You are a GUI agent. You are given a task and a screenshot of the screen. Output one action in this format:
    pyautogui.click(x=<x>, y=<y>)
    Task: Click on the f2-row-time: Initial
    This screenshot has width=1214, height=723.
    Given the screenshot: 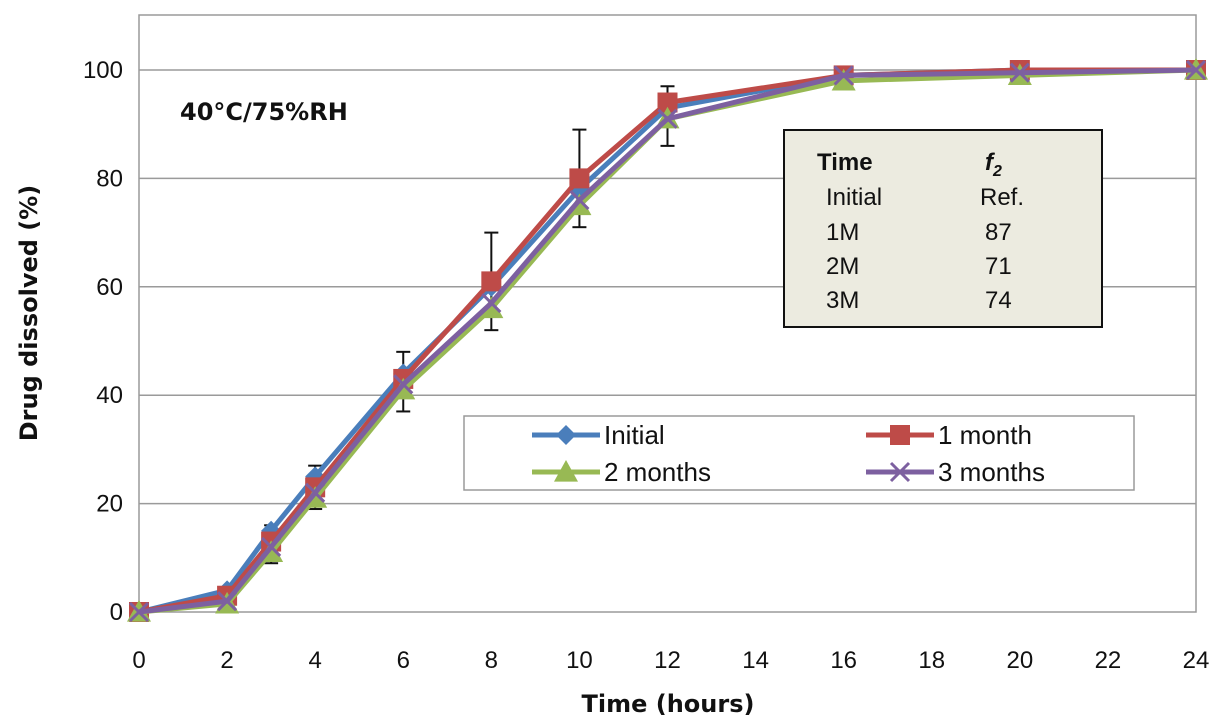 What is the action you would take?
    pyautogui.click(x=854, y=197)
    